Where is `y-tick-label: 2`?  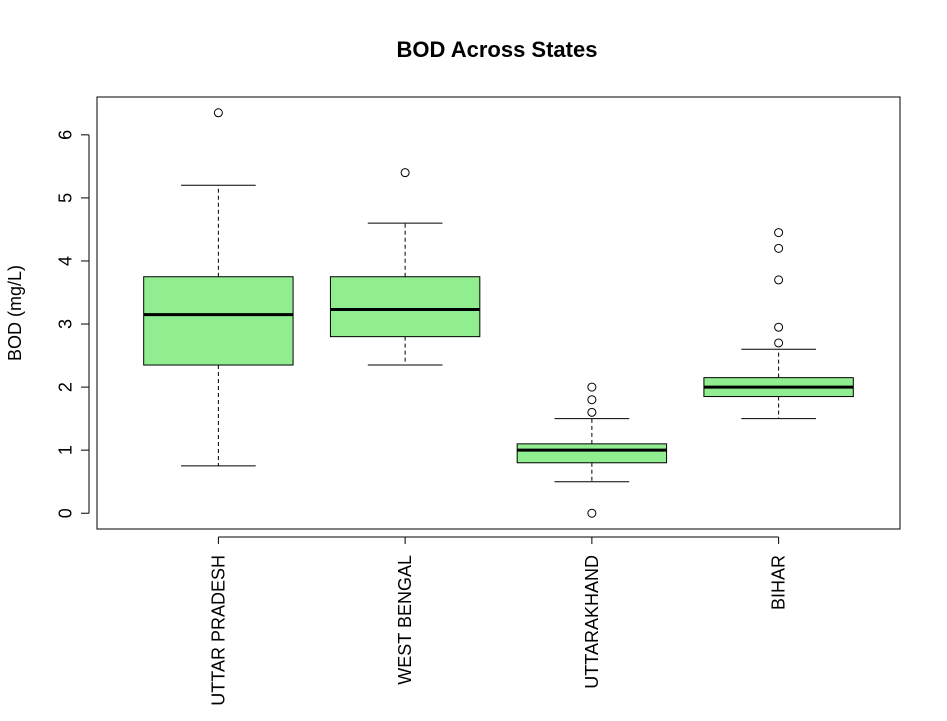 y-tick-label: 2 is located at coordinates (66, 387).